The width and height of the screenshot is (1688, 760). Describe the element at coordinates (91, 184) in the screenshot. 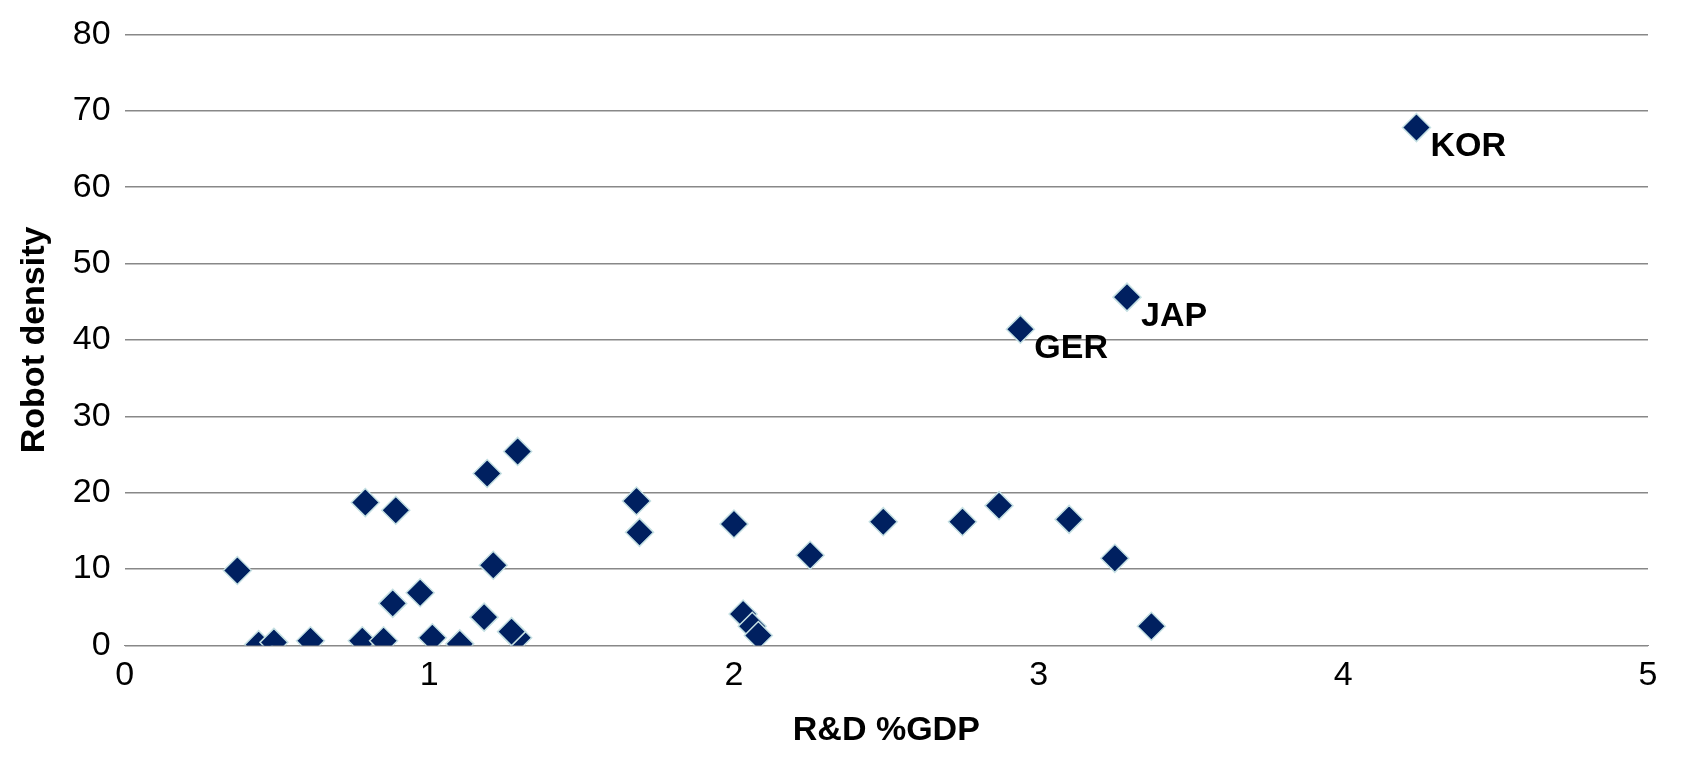

I see `y-tick-label: 60` at that location.